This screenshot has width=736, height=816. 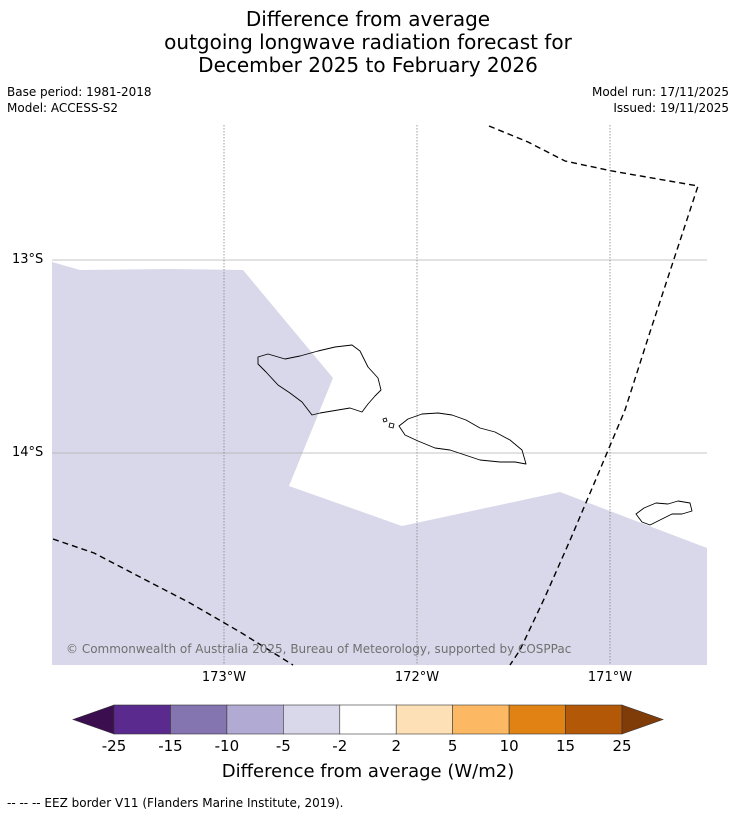 What do you see at coordinates (391, 425) in the screenshot?
I see `apolima-islet` at bounding box center [391, 425].